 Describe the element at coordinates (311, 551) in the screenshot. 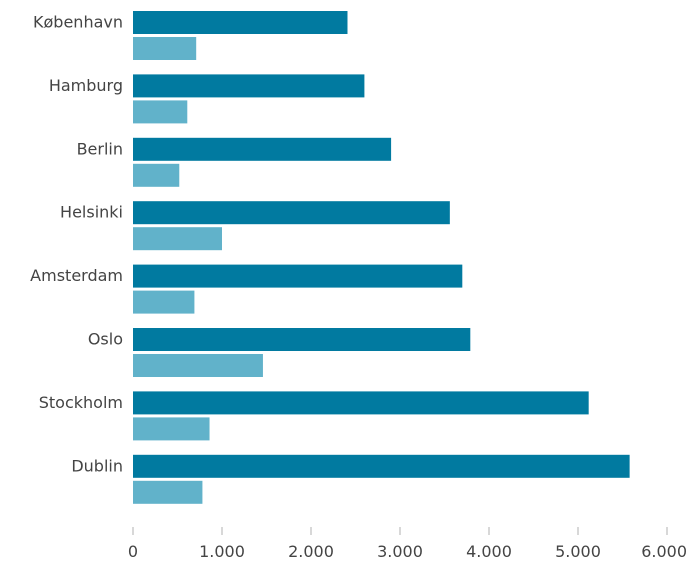

I see `x-tick-label: 2.000` at that location.